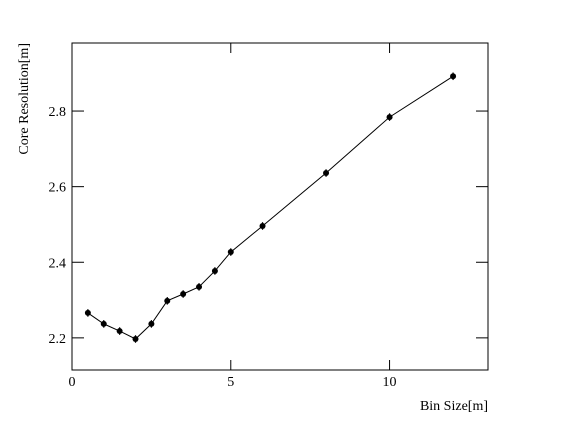 The image size is (581, 436). What do you see at coordinates (58, 263) in the screenshot?
I see `y-tick-label: 2.4` at bounding box center [58, 263].